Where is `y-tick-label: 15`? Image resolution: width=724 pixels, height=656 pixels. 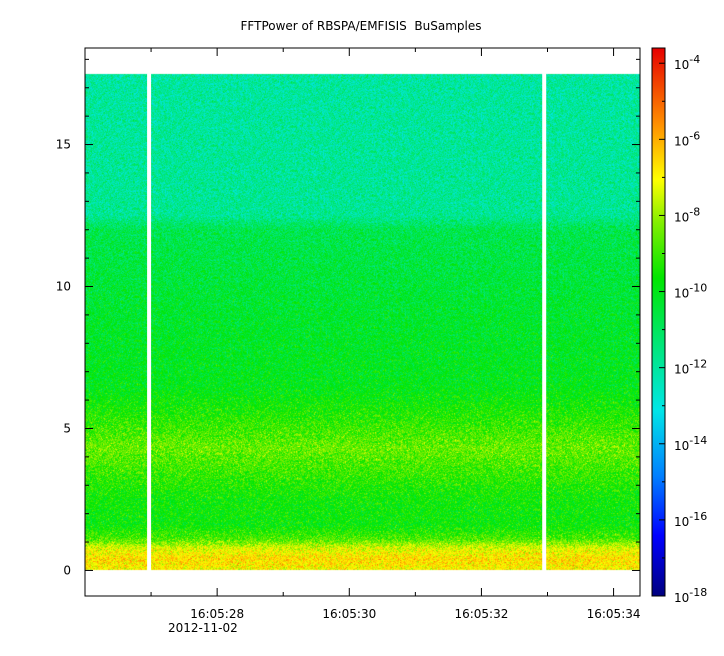
y-tick-label: 15 is located at coordinates (63, 145).